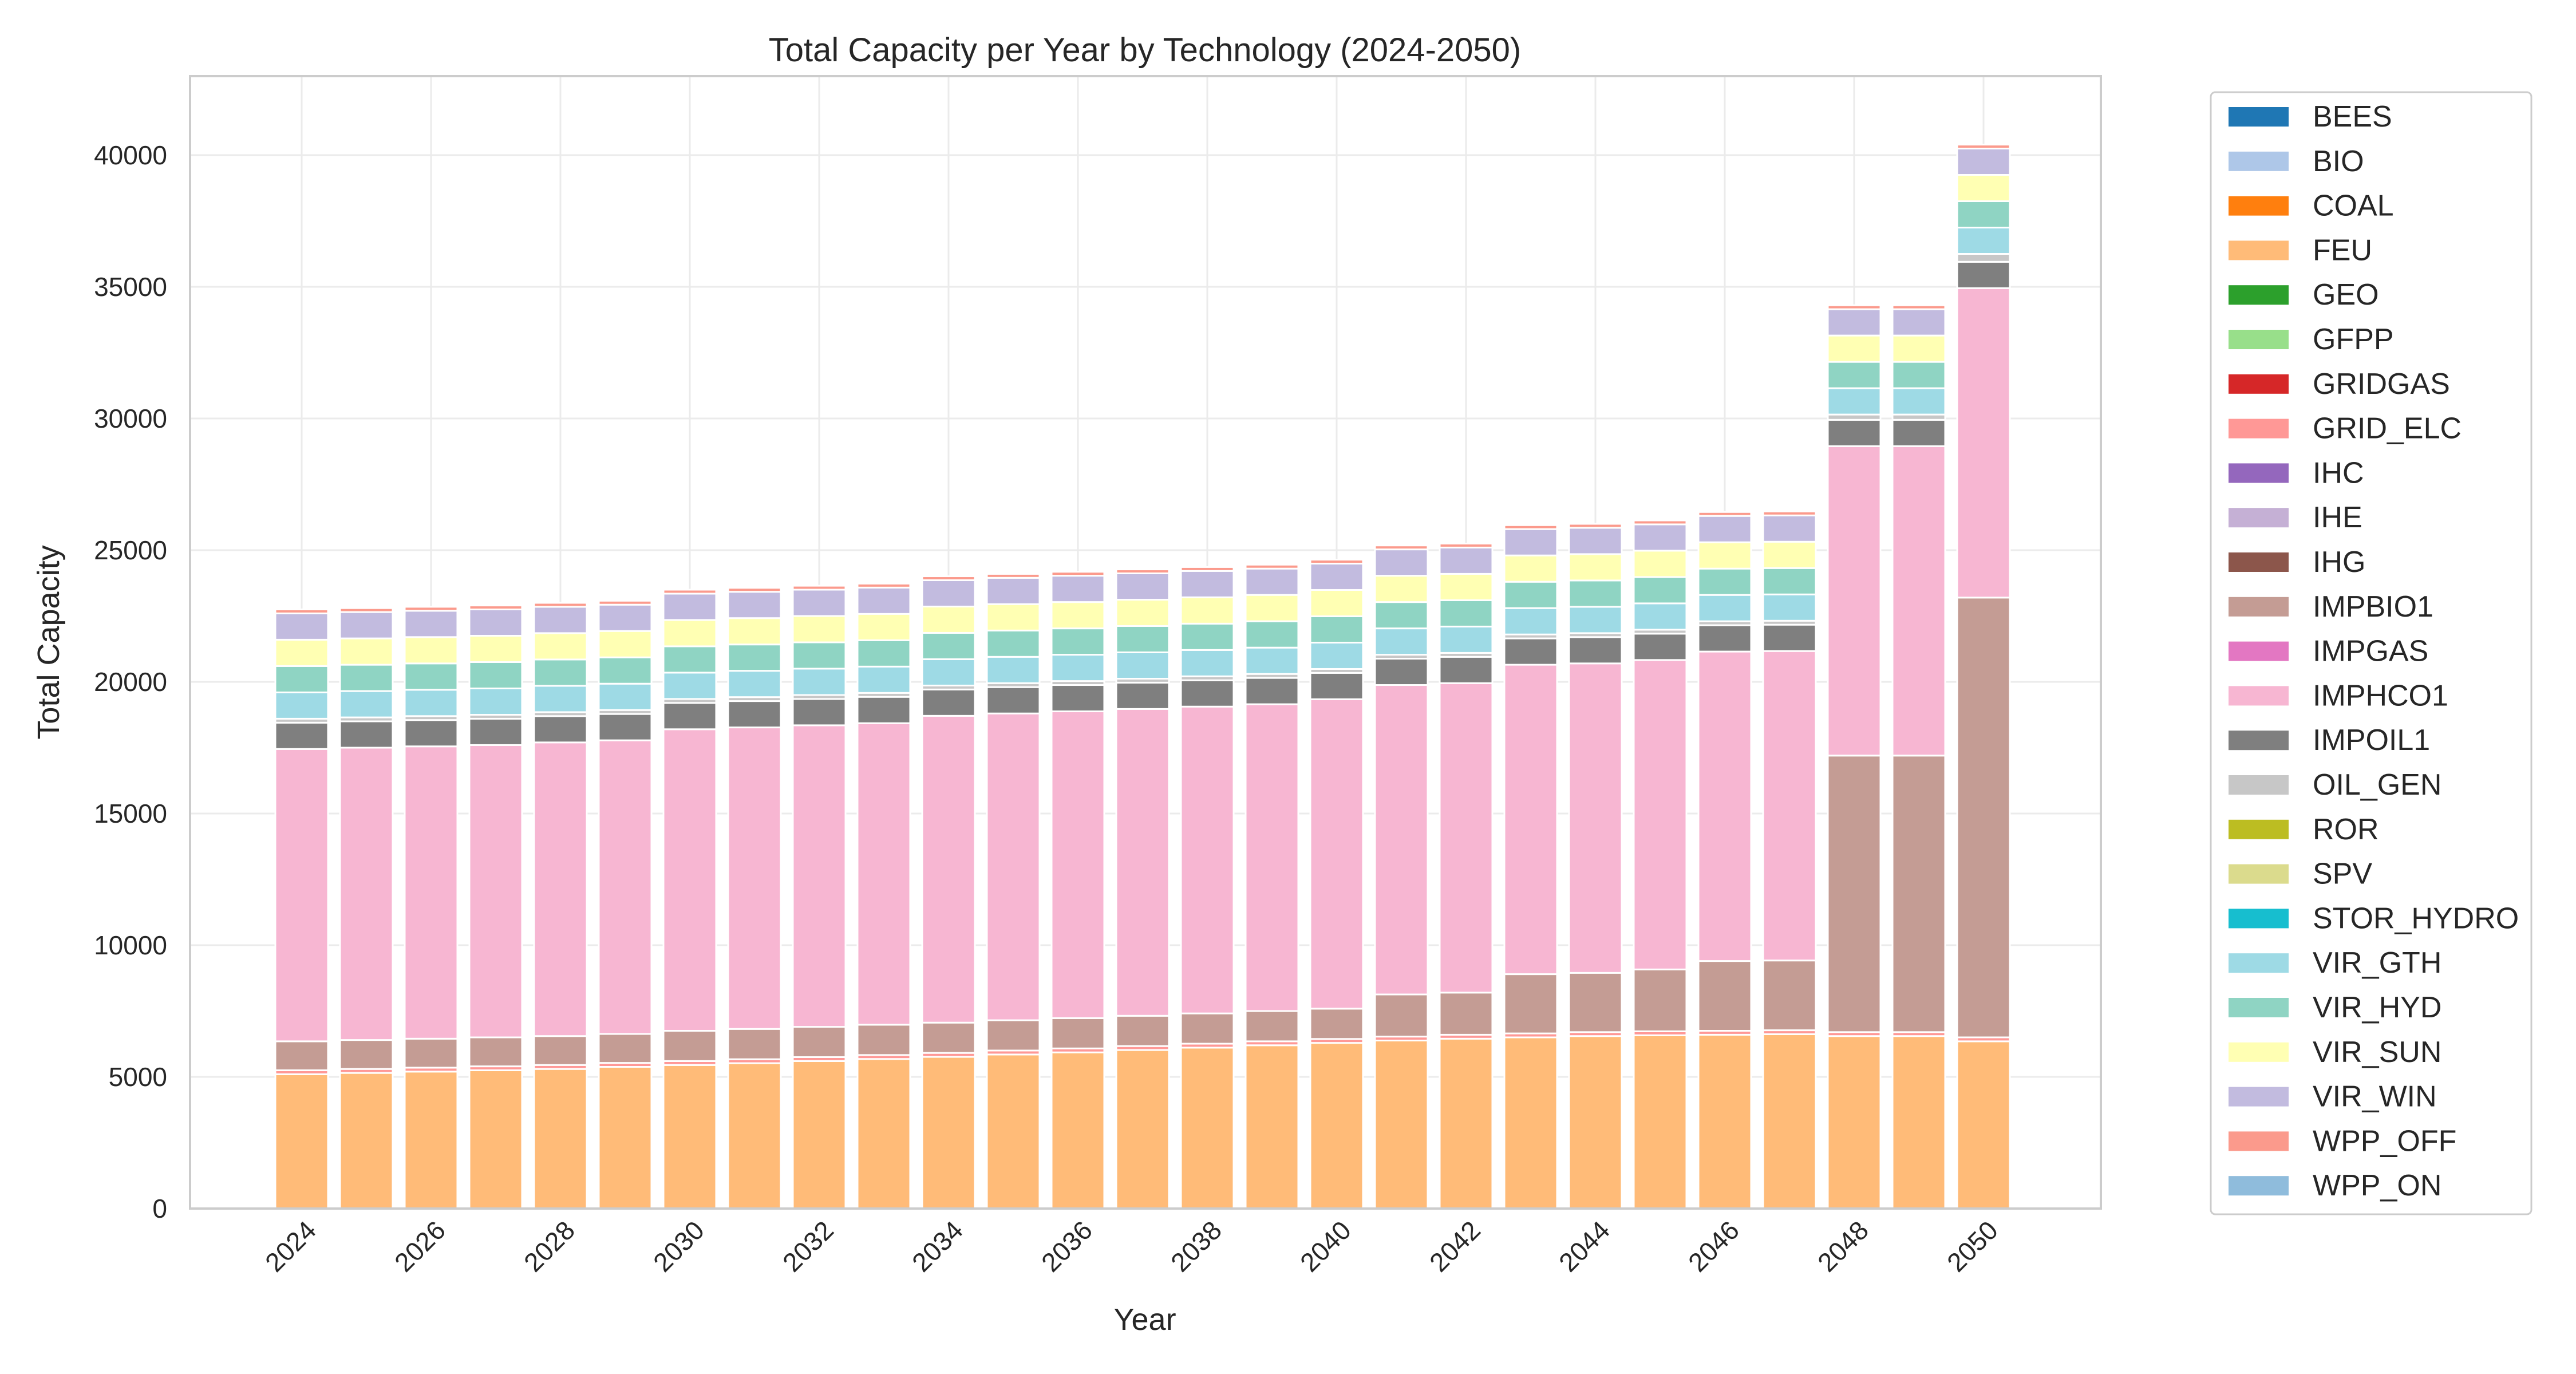 The height and width of the screenshot is (1374, 2576). Describe the element at coordinates (130, 287) in the screenshot. I see `y-tick-label: 35000` at that location.